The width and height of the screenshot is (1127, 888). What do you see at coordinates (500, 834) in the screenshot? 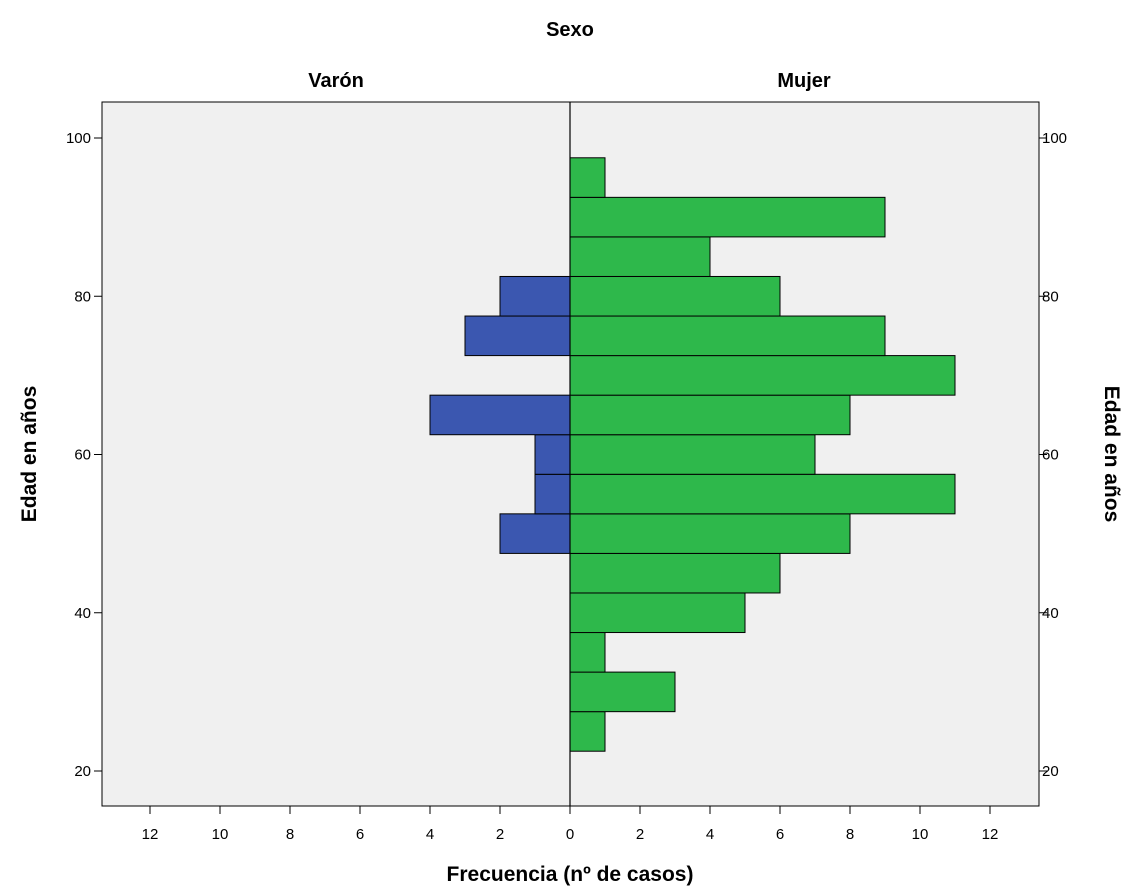
I see `x-tick-label-5: 2` at bounding box center [500, 834].